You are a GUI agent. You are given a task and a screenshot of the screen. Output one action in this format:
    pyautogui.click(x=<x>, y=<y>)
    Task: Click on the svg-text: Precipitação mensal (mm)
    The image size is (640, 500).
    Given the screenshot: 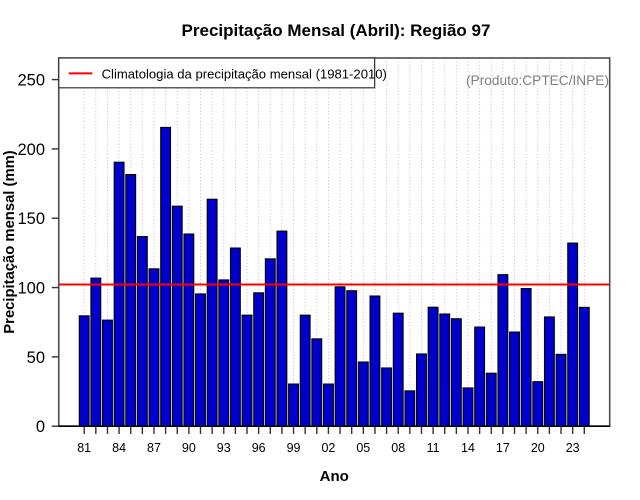 What is the action you would take?
    pyautogui.click(x=10, y=241)
    